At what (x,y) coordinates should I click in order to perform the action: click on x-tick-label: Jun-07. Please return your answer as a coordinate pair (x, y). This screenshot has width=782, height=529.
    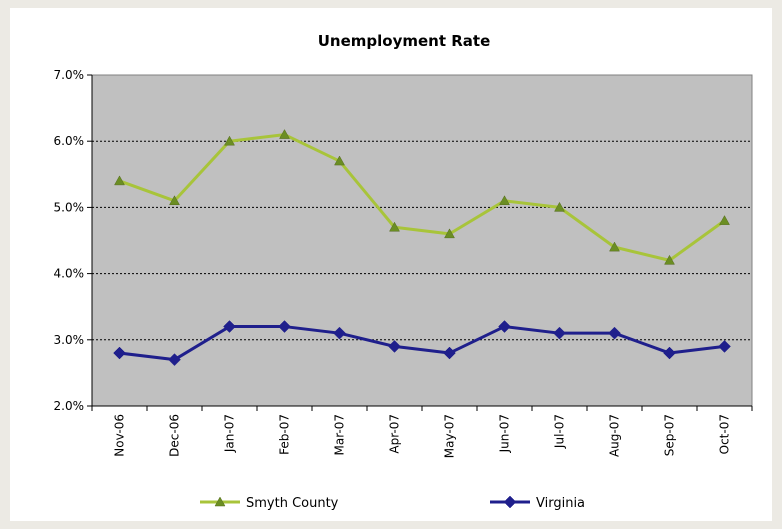
    Looking at the image, I should click on (505, 433).